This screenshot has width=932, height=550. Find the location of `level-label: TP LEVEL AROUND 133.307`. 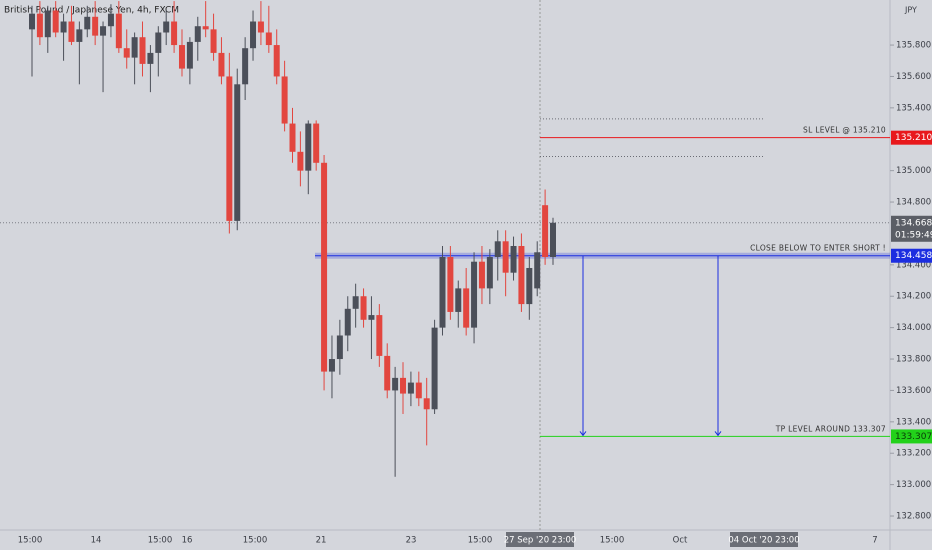

level-label: TP LEVEL AROUND 133.307 is located at coordinates (830, 428).